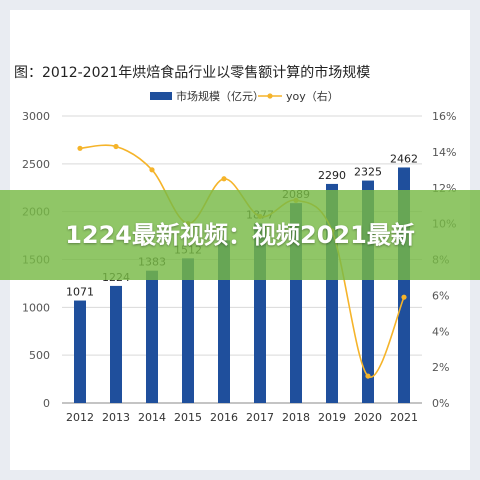 The height and width of the screenshot is (480, 480). Describe the element at coordinates (440, 403) in the screenshot. I see `y-right-tick-label: 0%` at that location.